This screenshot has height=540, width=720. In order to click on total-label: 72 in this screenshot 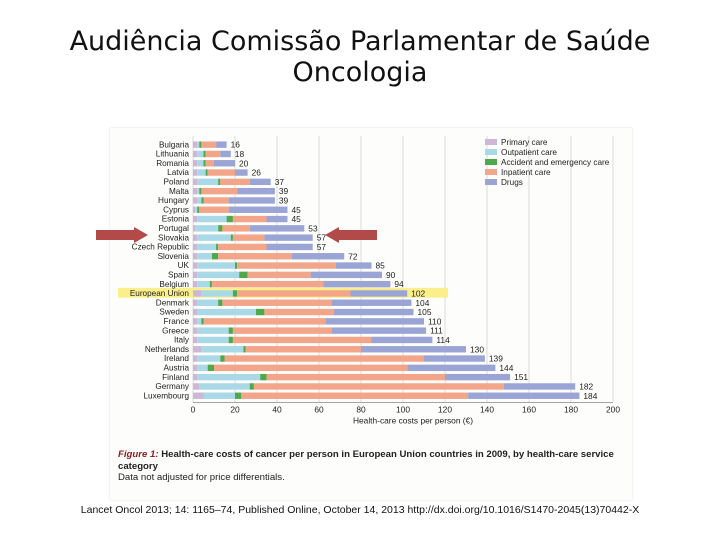, I will do `click(353, 256)`.